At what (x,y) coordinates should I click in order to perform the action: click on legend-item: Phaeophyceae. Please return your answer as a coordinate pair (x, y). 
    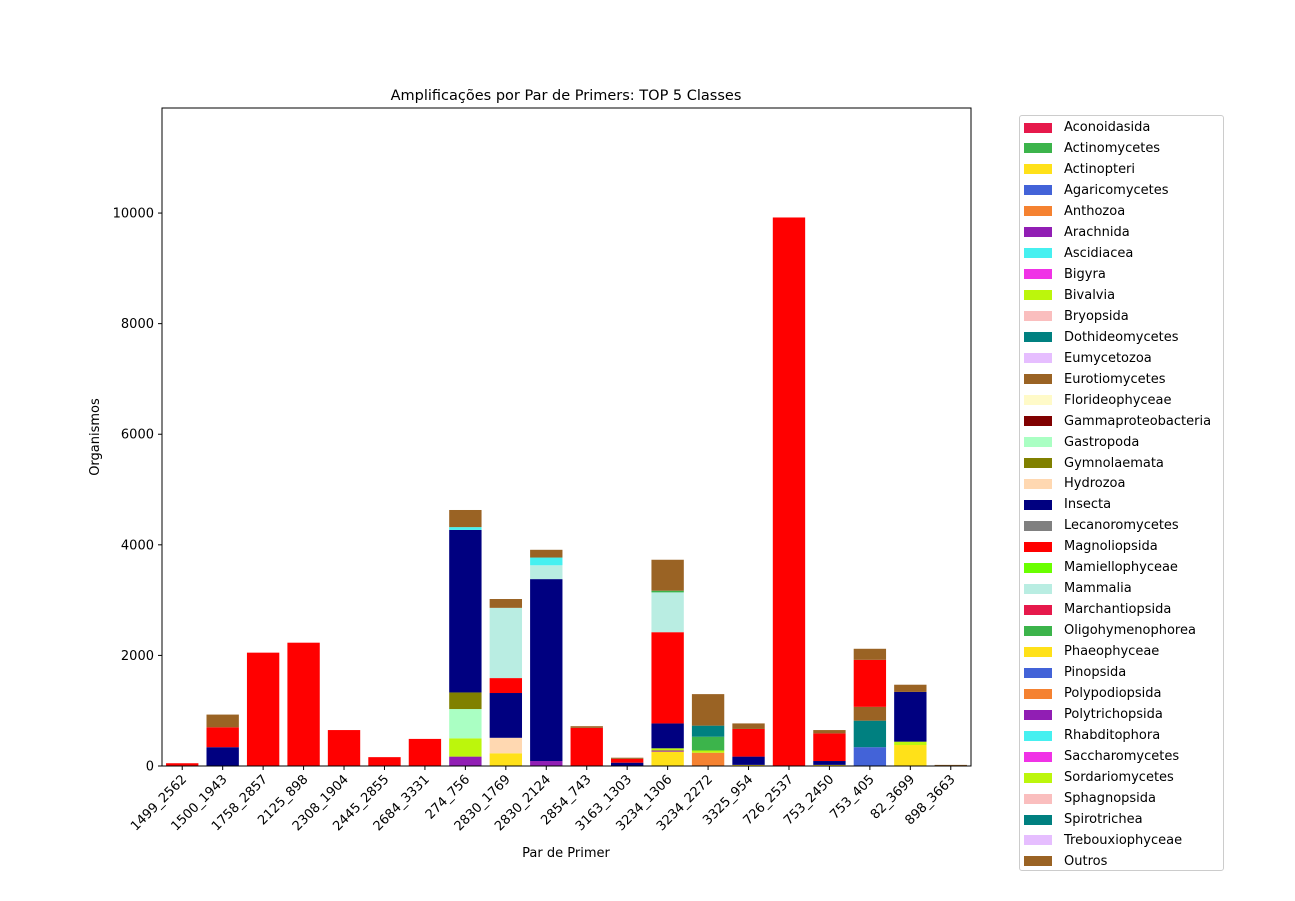
    Looking at the image, I should click on (1091, 651).